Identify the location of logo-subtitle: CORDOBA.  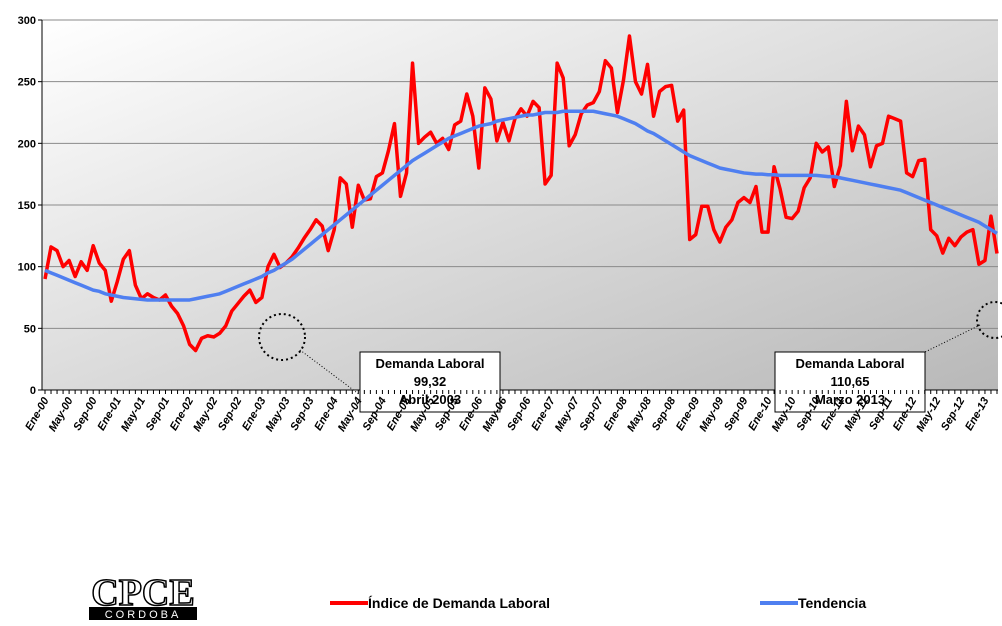
(143, 615).